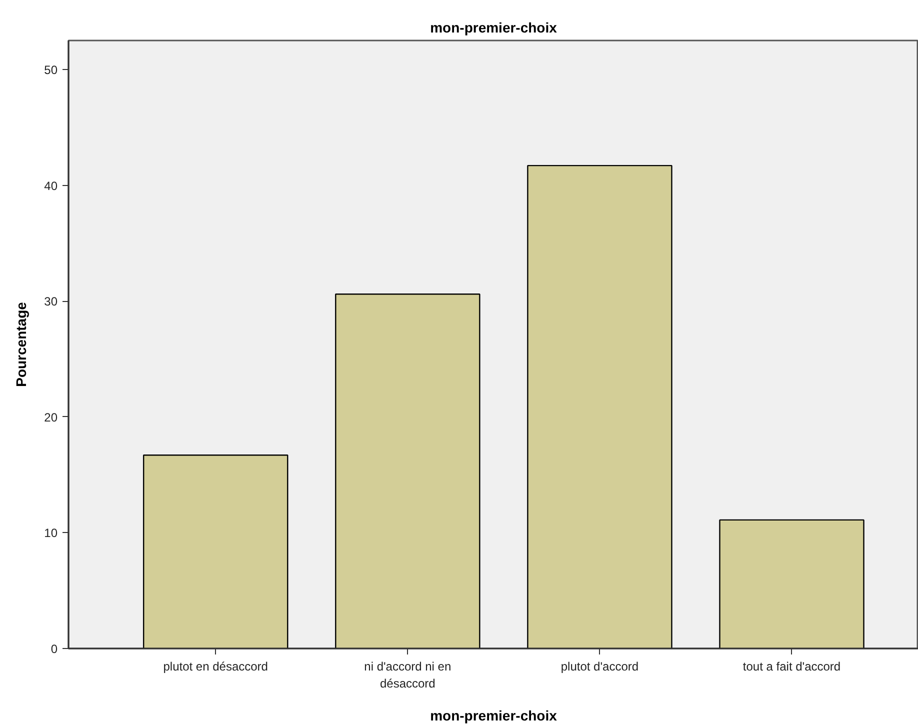 Image resolution: width=918 pixels, height=728 pixels. Describe the element at coordinates (51, 417) in the screenshot. I see `y-tick-label: 20` at that location.